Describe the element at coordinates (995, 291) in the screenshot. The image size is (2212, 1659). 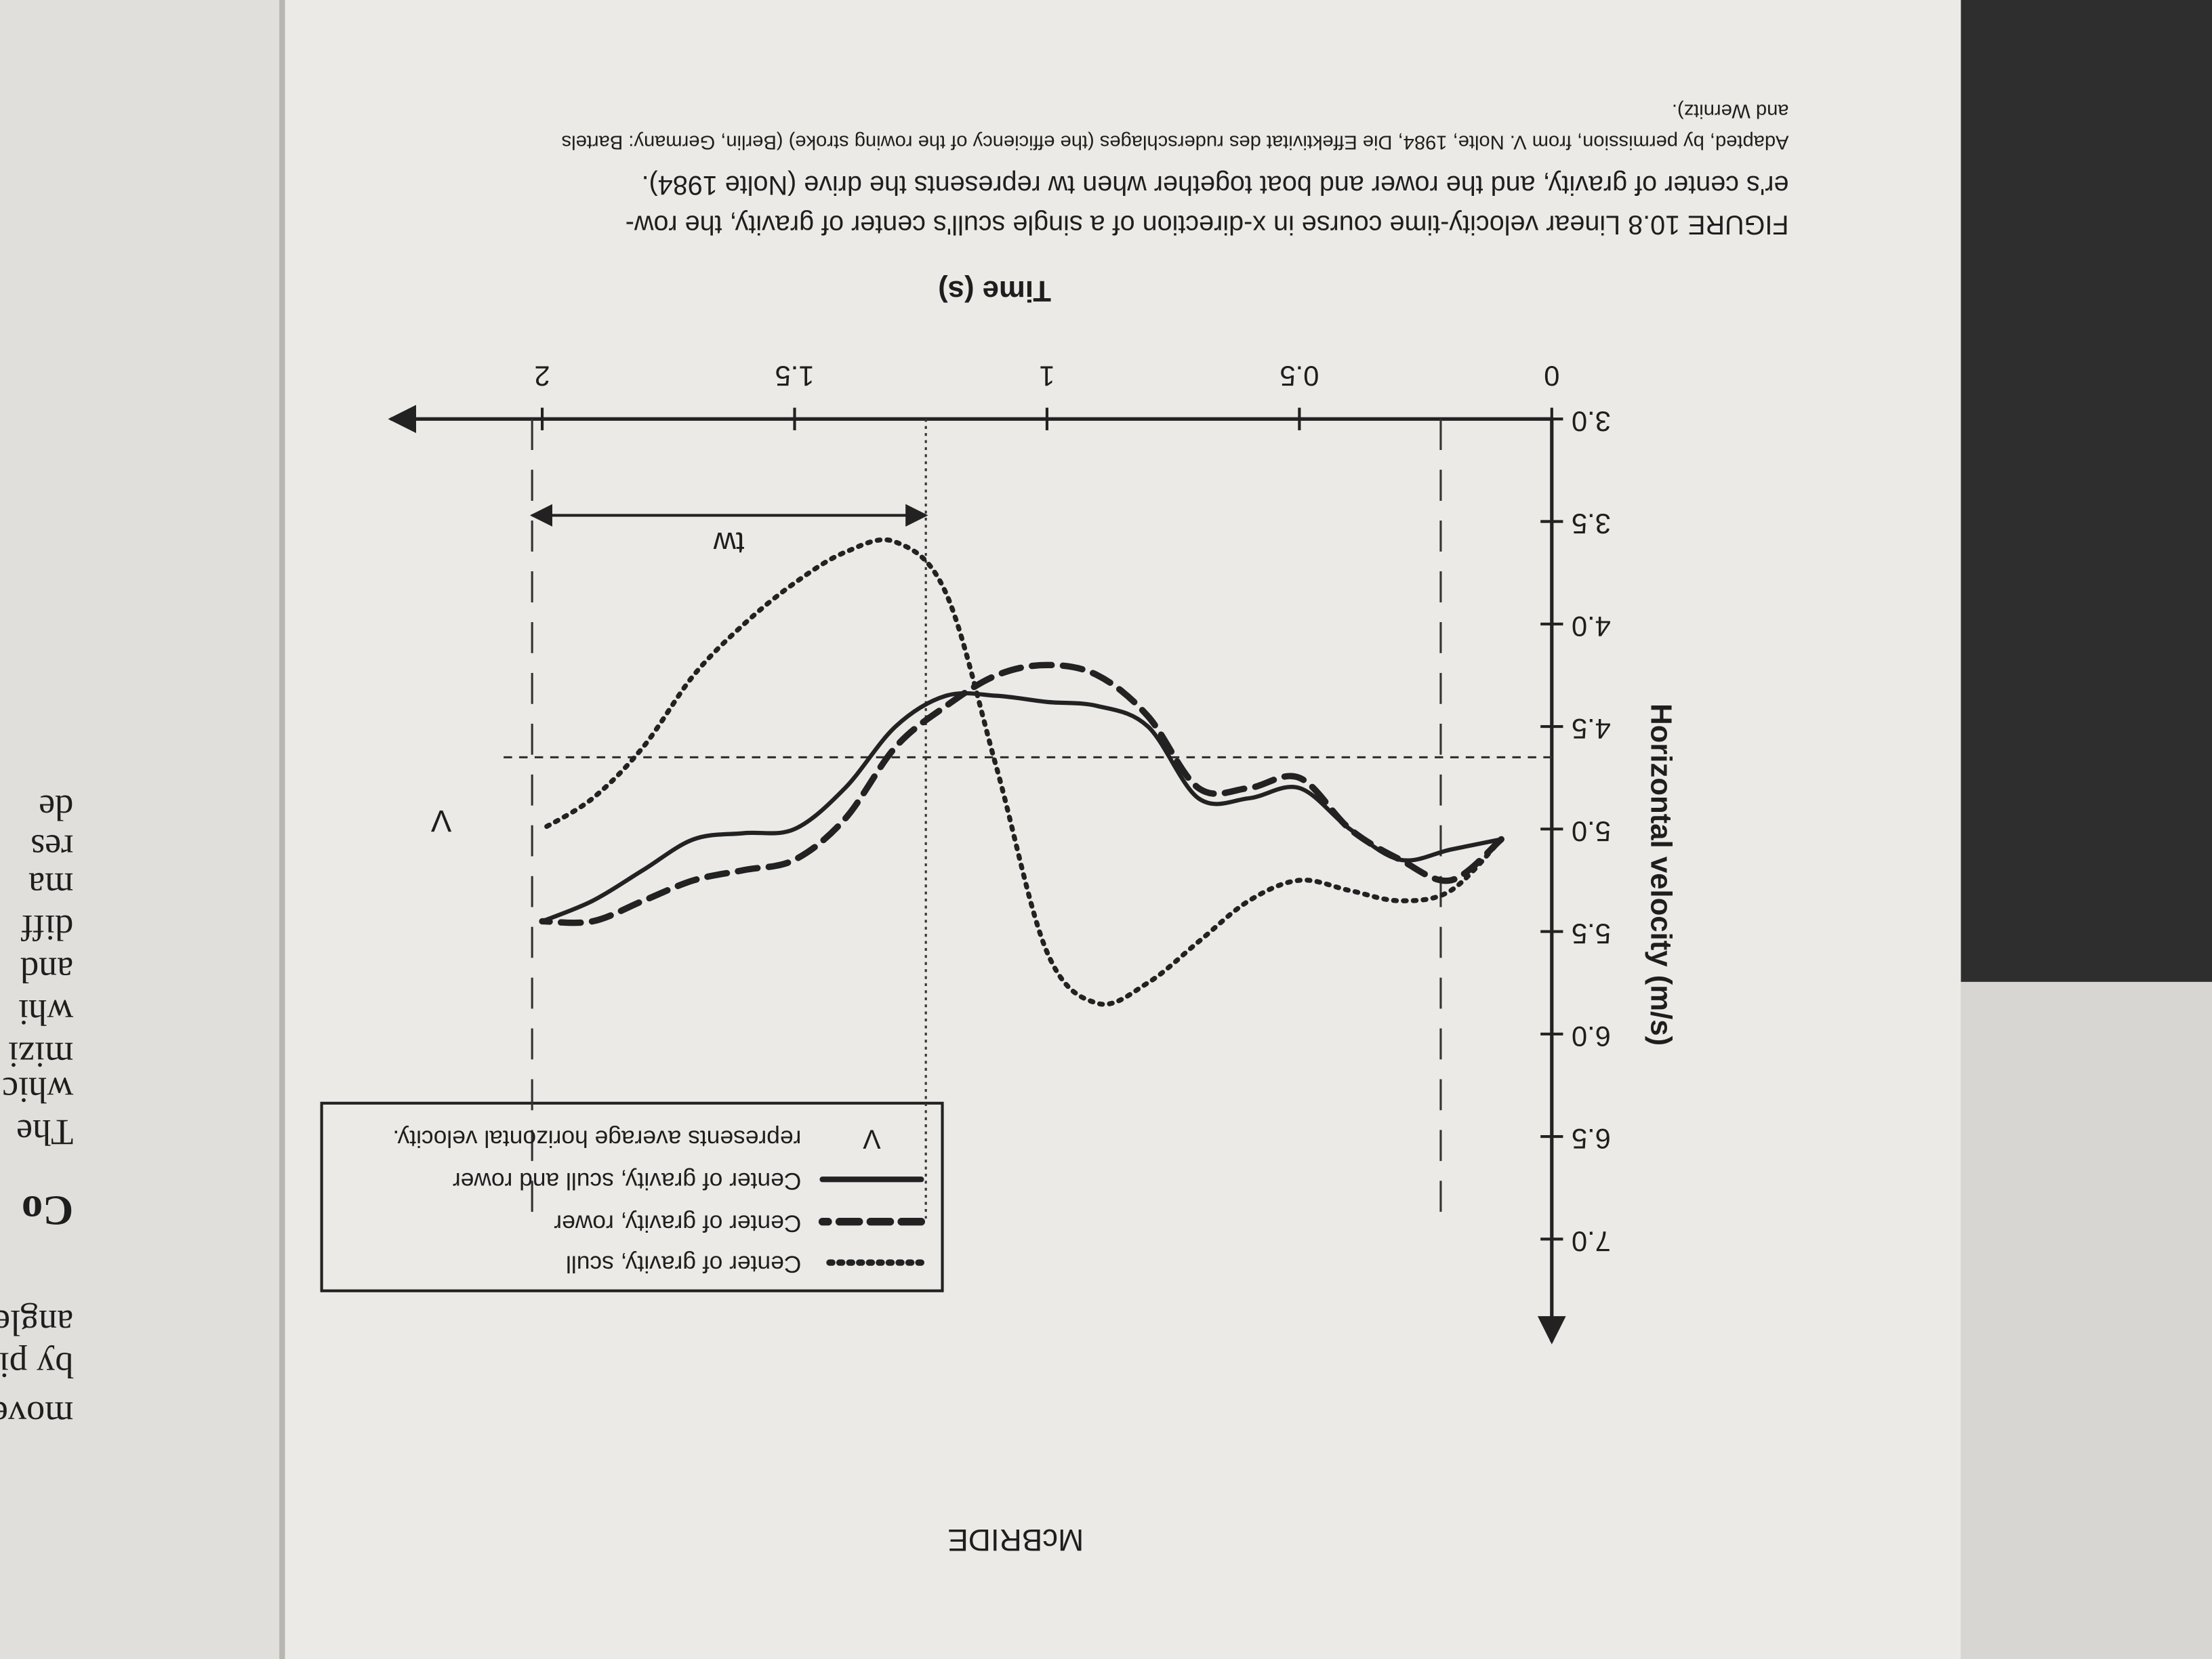
I see `x-axis-label: Time (s)` at that location.